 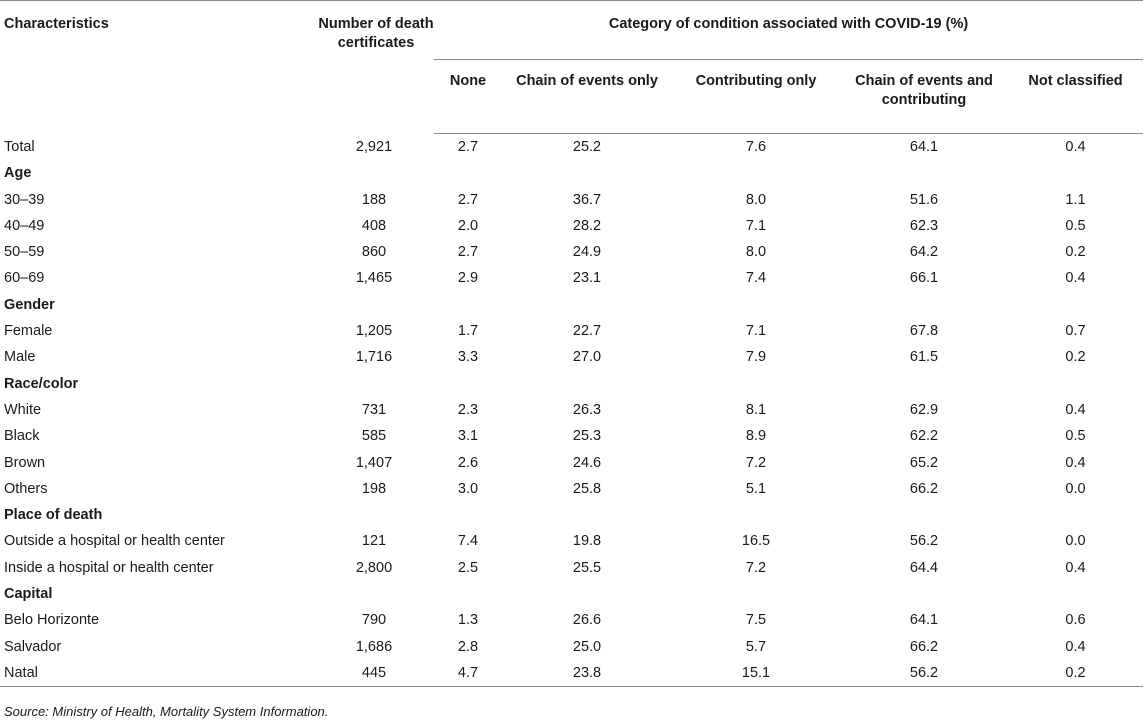 What do you see at coordinates (587, 673) in the screenshot?
I see `cell-percent: 23.8` at bounding box center [587, 673].